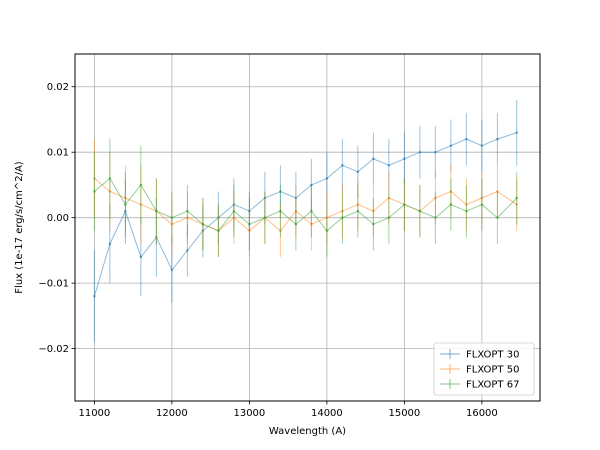 The width and height of the screenshot is (600, 450). What do you see at coordinates (249, 413) in the screenshot?
I see `x-tick-label: 13000` at bounding box center [249, 413].